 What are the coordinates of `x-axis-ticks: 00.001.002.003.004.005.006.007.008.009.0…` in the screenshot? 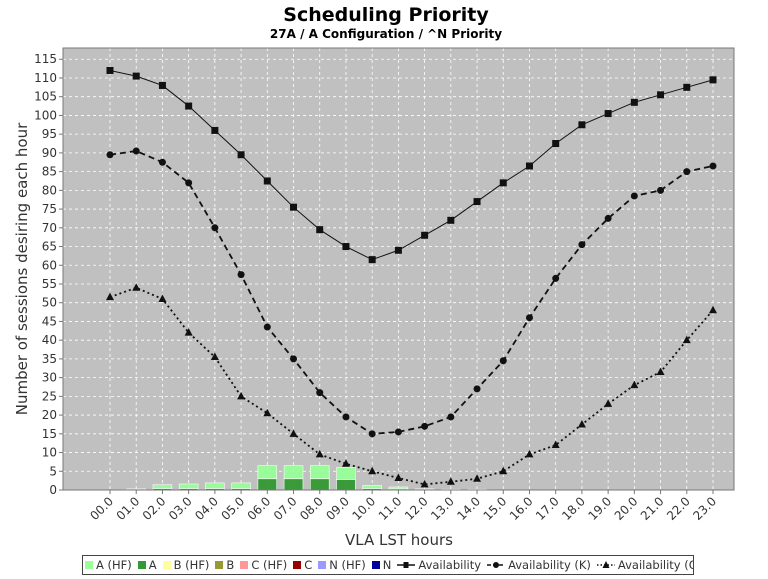 It's located at (403, 506).